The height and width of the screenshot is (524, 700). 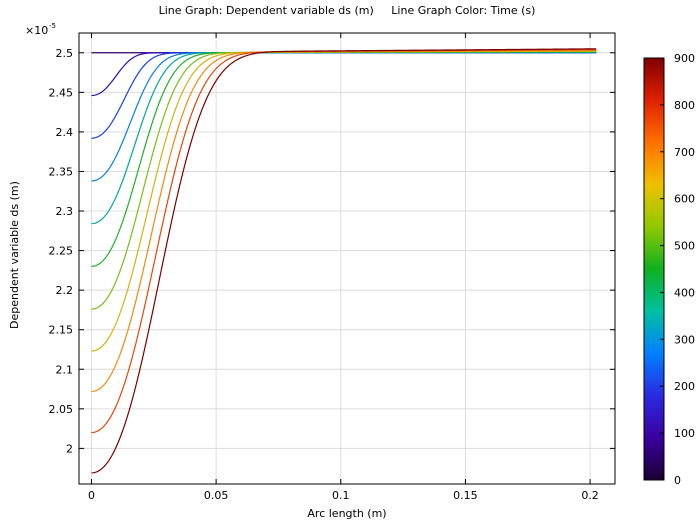 I want to click on colorbar-ticks: 0 100 200 300 400 500 600 700 800 900, so click(x=677, y=269).